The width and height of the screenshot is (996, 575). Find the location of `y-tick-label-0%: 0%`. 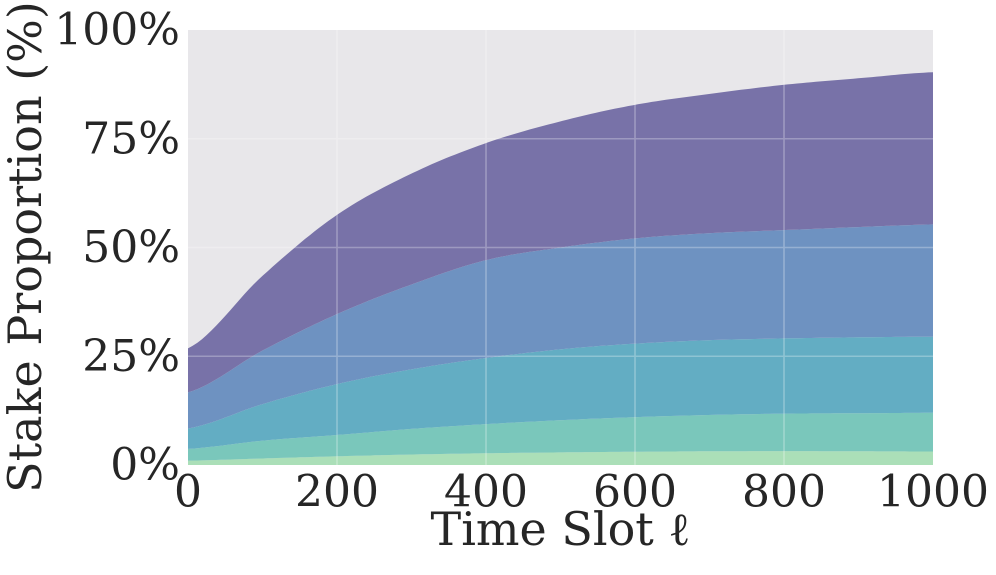

y-tick-label-0%: 0% is located at coordinates (145, 465).